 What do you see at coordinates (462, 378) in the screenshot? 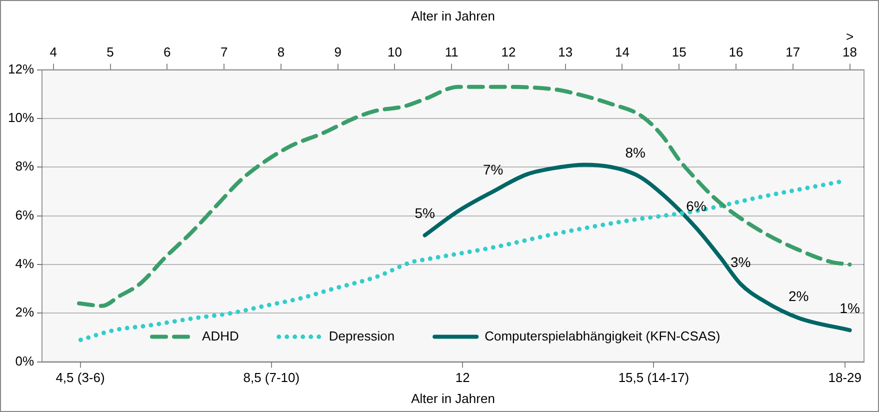
I see `x-tick-label: 12` at bounding box center [462, 378].